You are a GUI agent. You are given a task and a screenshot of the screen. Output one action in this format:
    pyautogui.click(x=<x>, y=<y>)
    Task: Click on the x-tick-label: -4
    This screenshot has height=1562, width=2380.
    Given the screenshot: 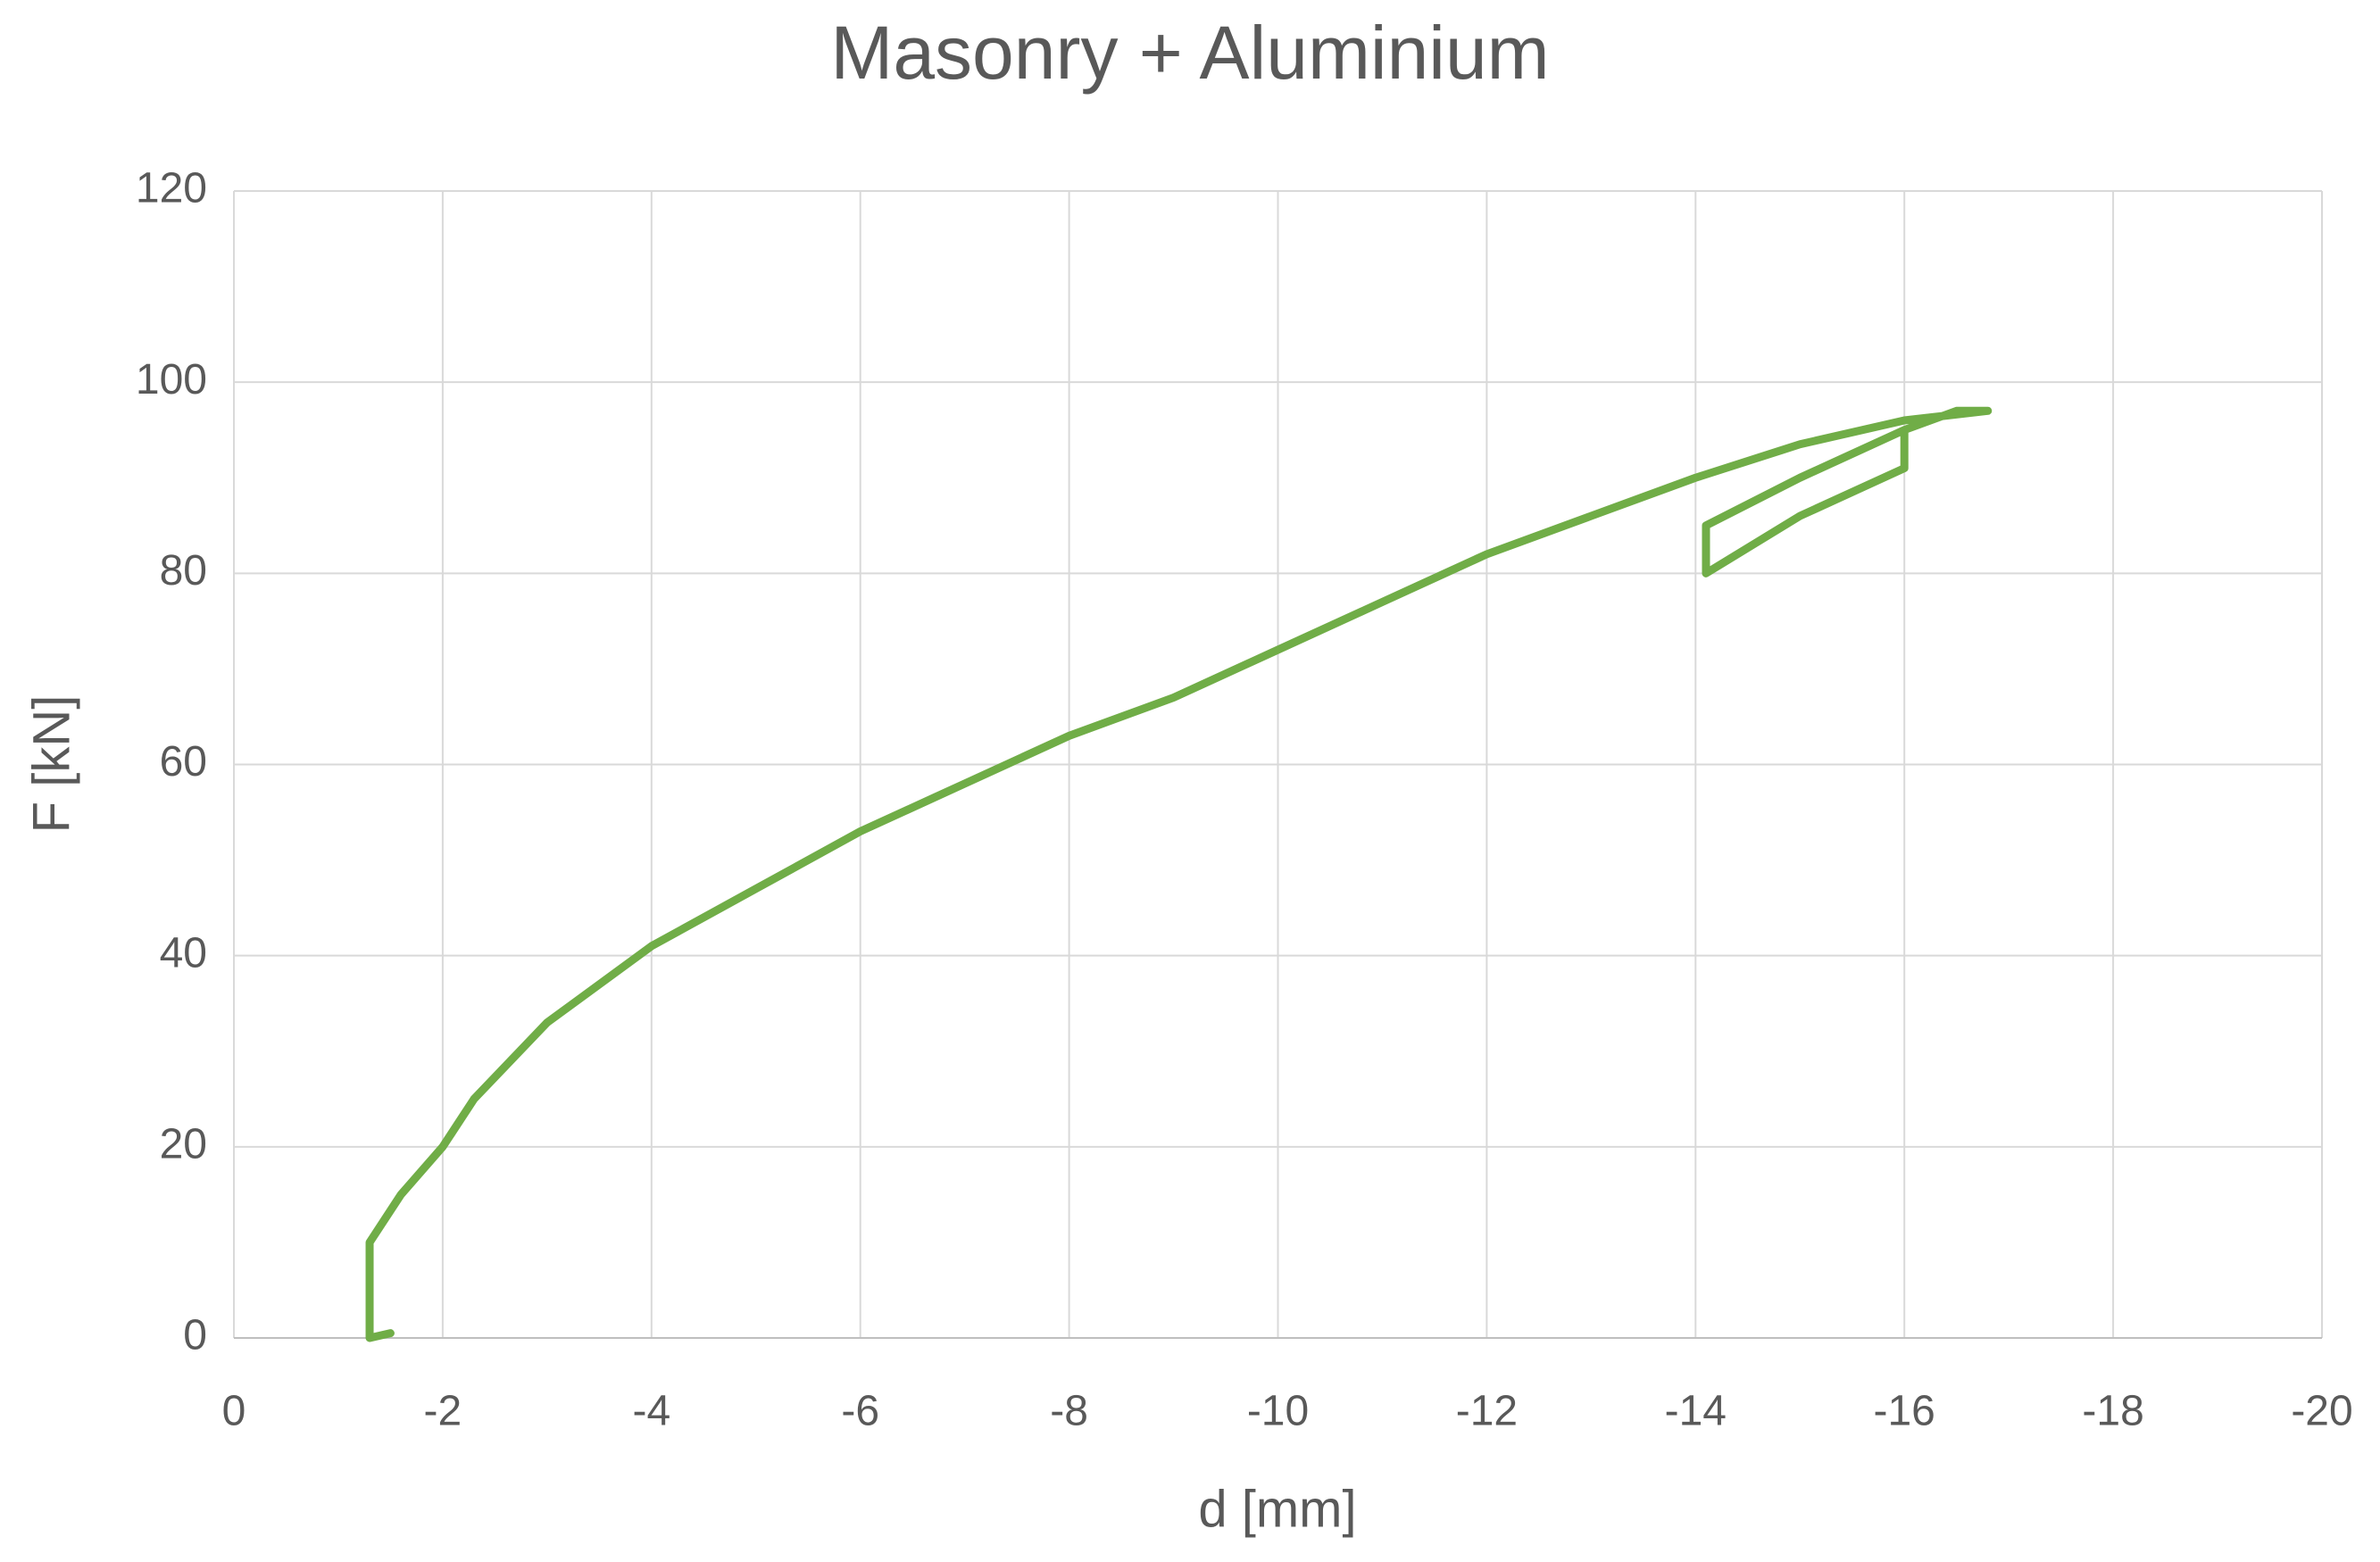 What is the action you would take?
    pyautogui.click(x=651, y=1411)
    